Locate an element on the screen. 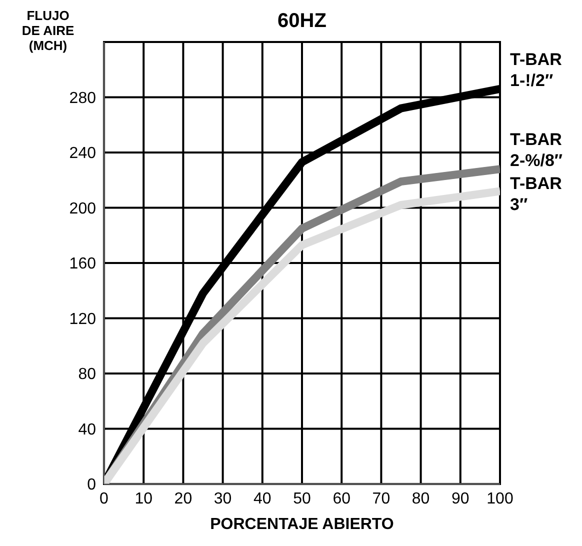 This screenshot has height=546, width=582. x-tick-label: 90 is located at coordinates (461, 499).